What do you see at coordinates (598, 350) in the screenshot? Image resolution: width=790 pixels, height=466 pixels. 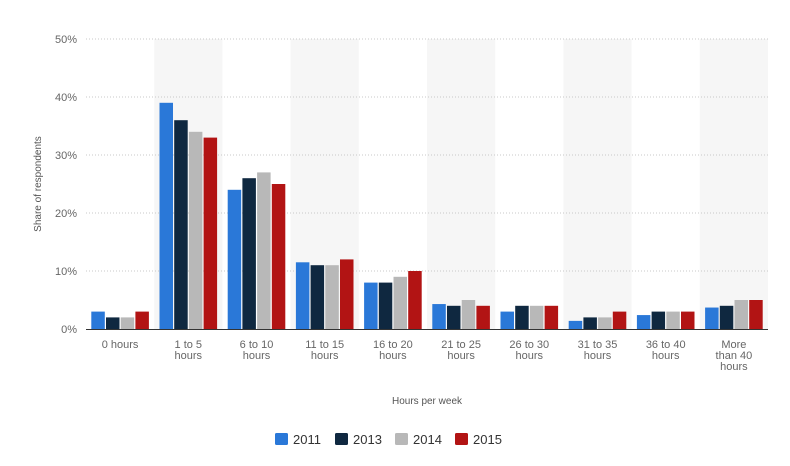 I see `x-tick-label: 31 to 35 hours` at bounding box center [598, 350].